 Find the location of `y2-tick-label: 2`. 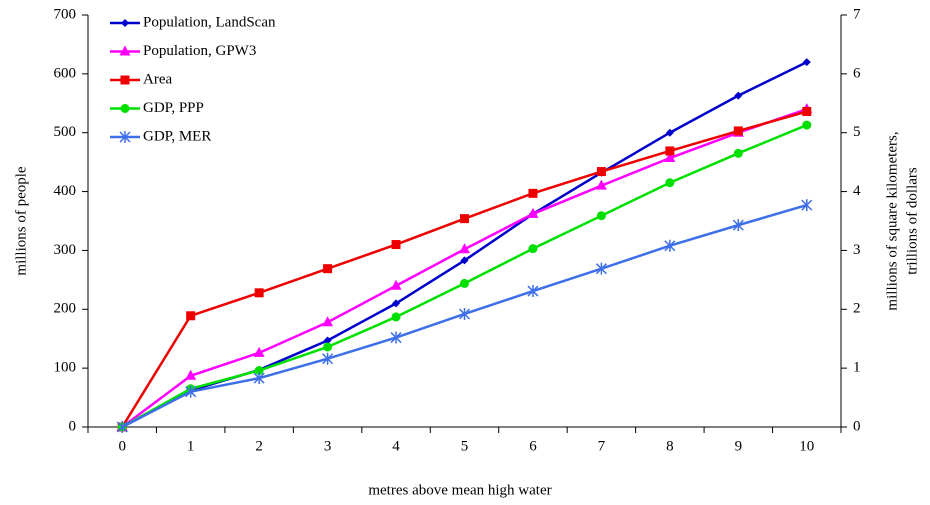

y2-tick-label: 2 is located at coordinates (857, 309).